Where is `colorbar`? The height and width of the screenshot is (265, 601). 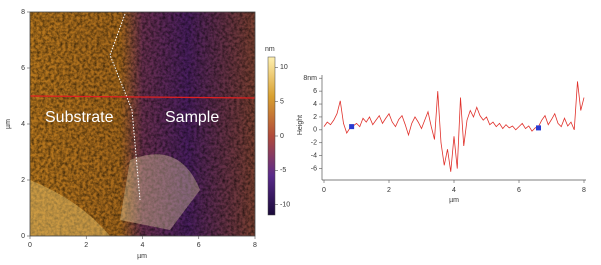
colorbar is located at coordinates (271, 136).